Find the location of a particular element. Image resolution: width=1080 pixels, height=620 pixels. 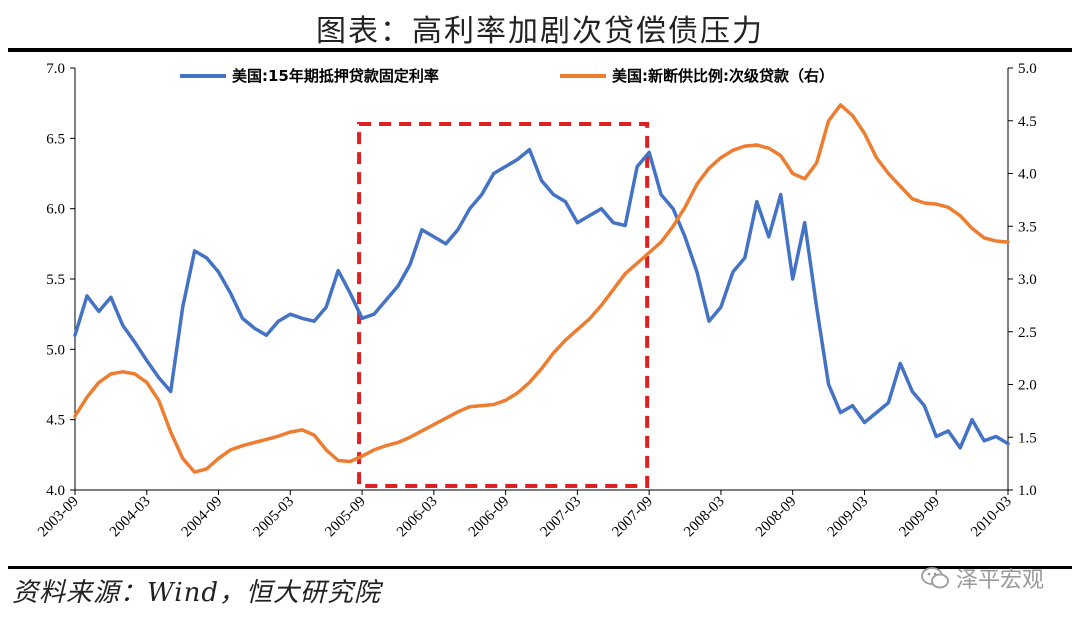

x-tick-label: 2006-09 is located at coordinates (489, 517).